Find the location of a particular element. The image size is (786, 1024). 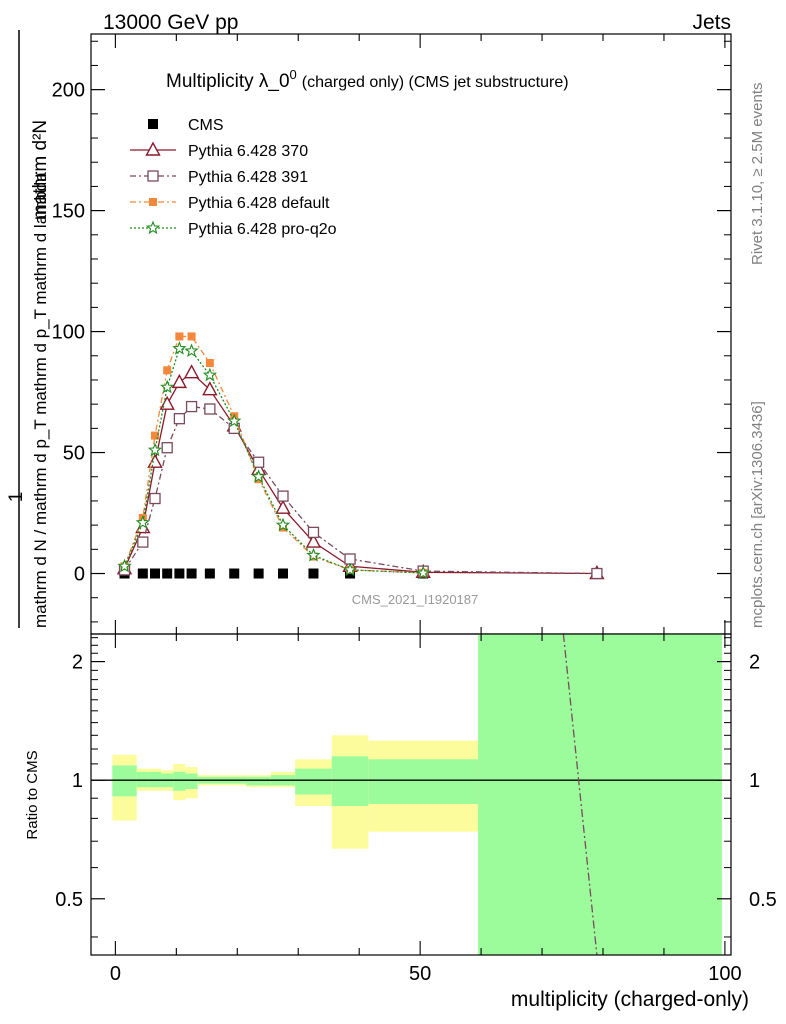

analysis-watermark: CMS_2021_I1920187 is located at coordinates (415, 599).